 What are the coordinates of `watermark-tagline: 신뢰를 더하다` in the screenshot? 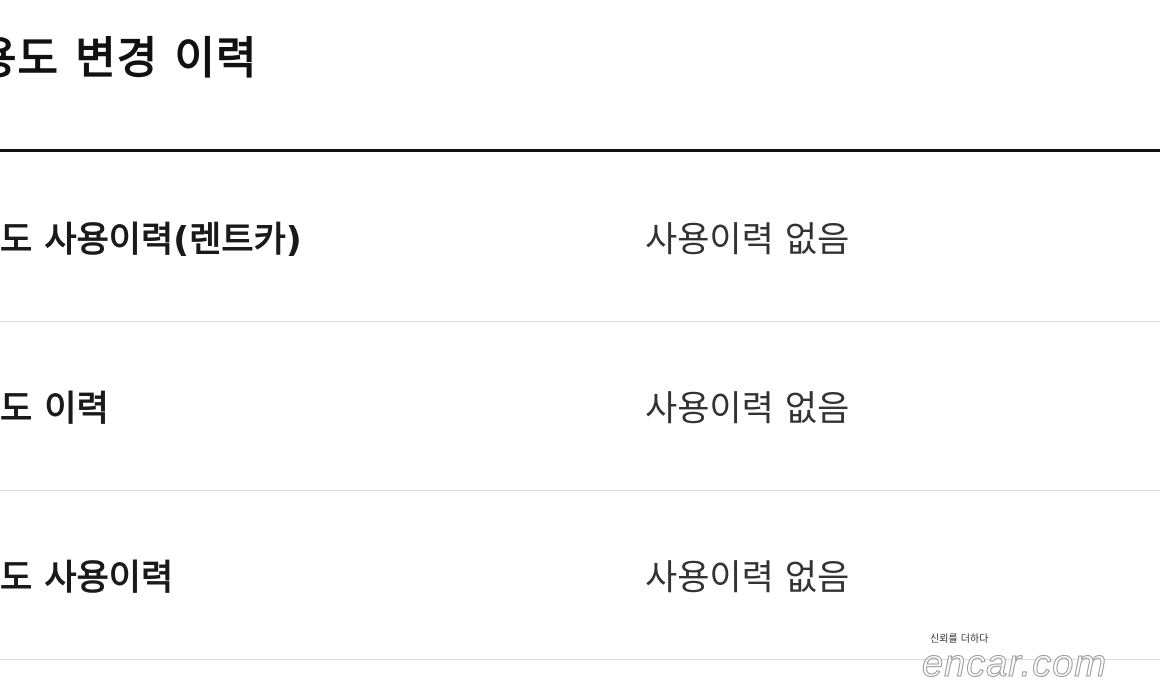 It's located at (959, 639).